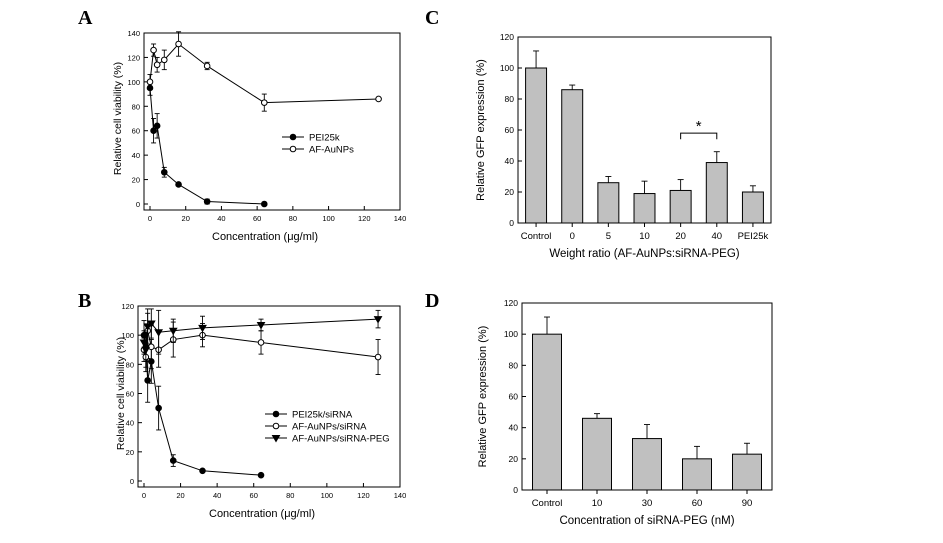 This screenshot has height=543, width=943. Describe the element at coordinates (293, 137) in the screenshot. I see `legend-marker` at that location.